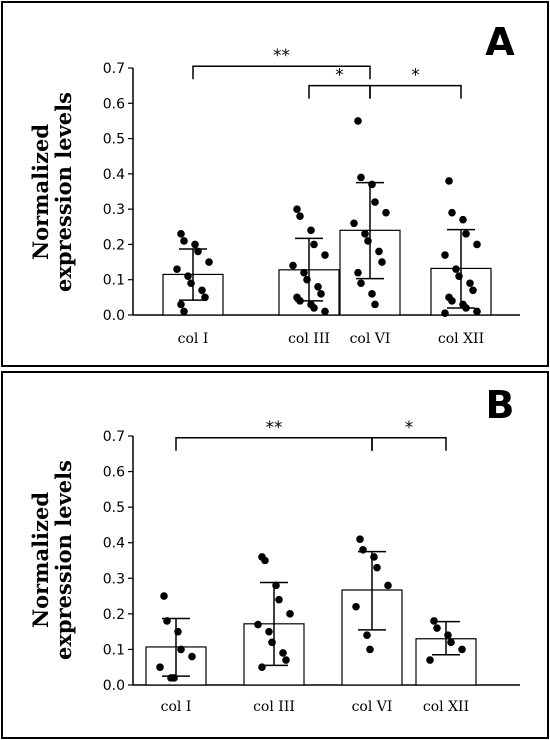  I want to click on y-tick-label: 0.3, so click(114, 579).